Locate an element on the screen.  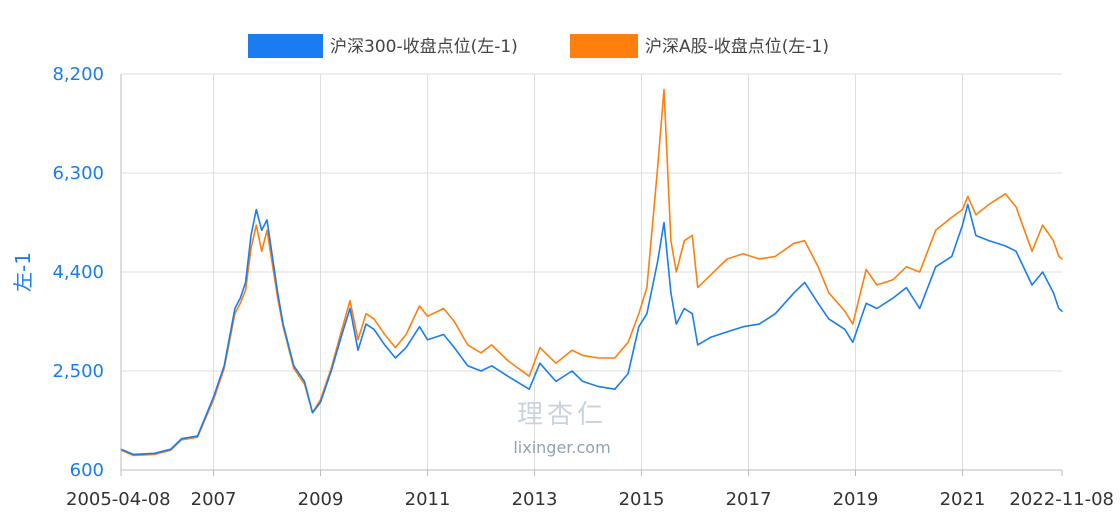
x-tick-label: 2021 is located at coordinates (963, 499).